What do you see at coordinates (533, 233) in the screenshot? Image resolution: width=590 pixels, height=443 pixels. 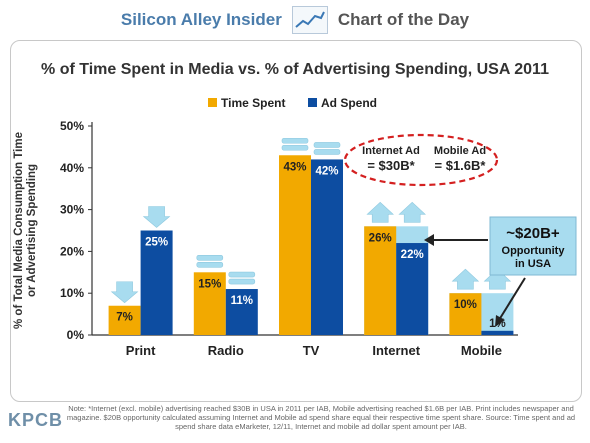 I see `opportunity-value: ~$20B+` at bounding box center [533, 233].